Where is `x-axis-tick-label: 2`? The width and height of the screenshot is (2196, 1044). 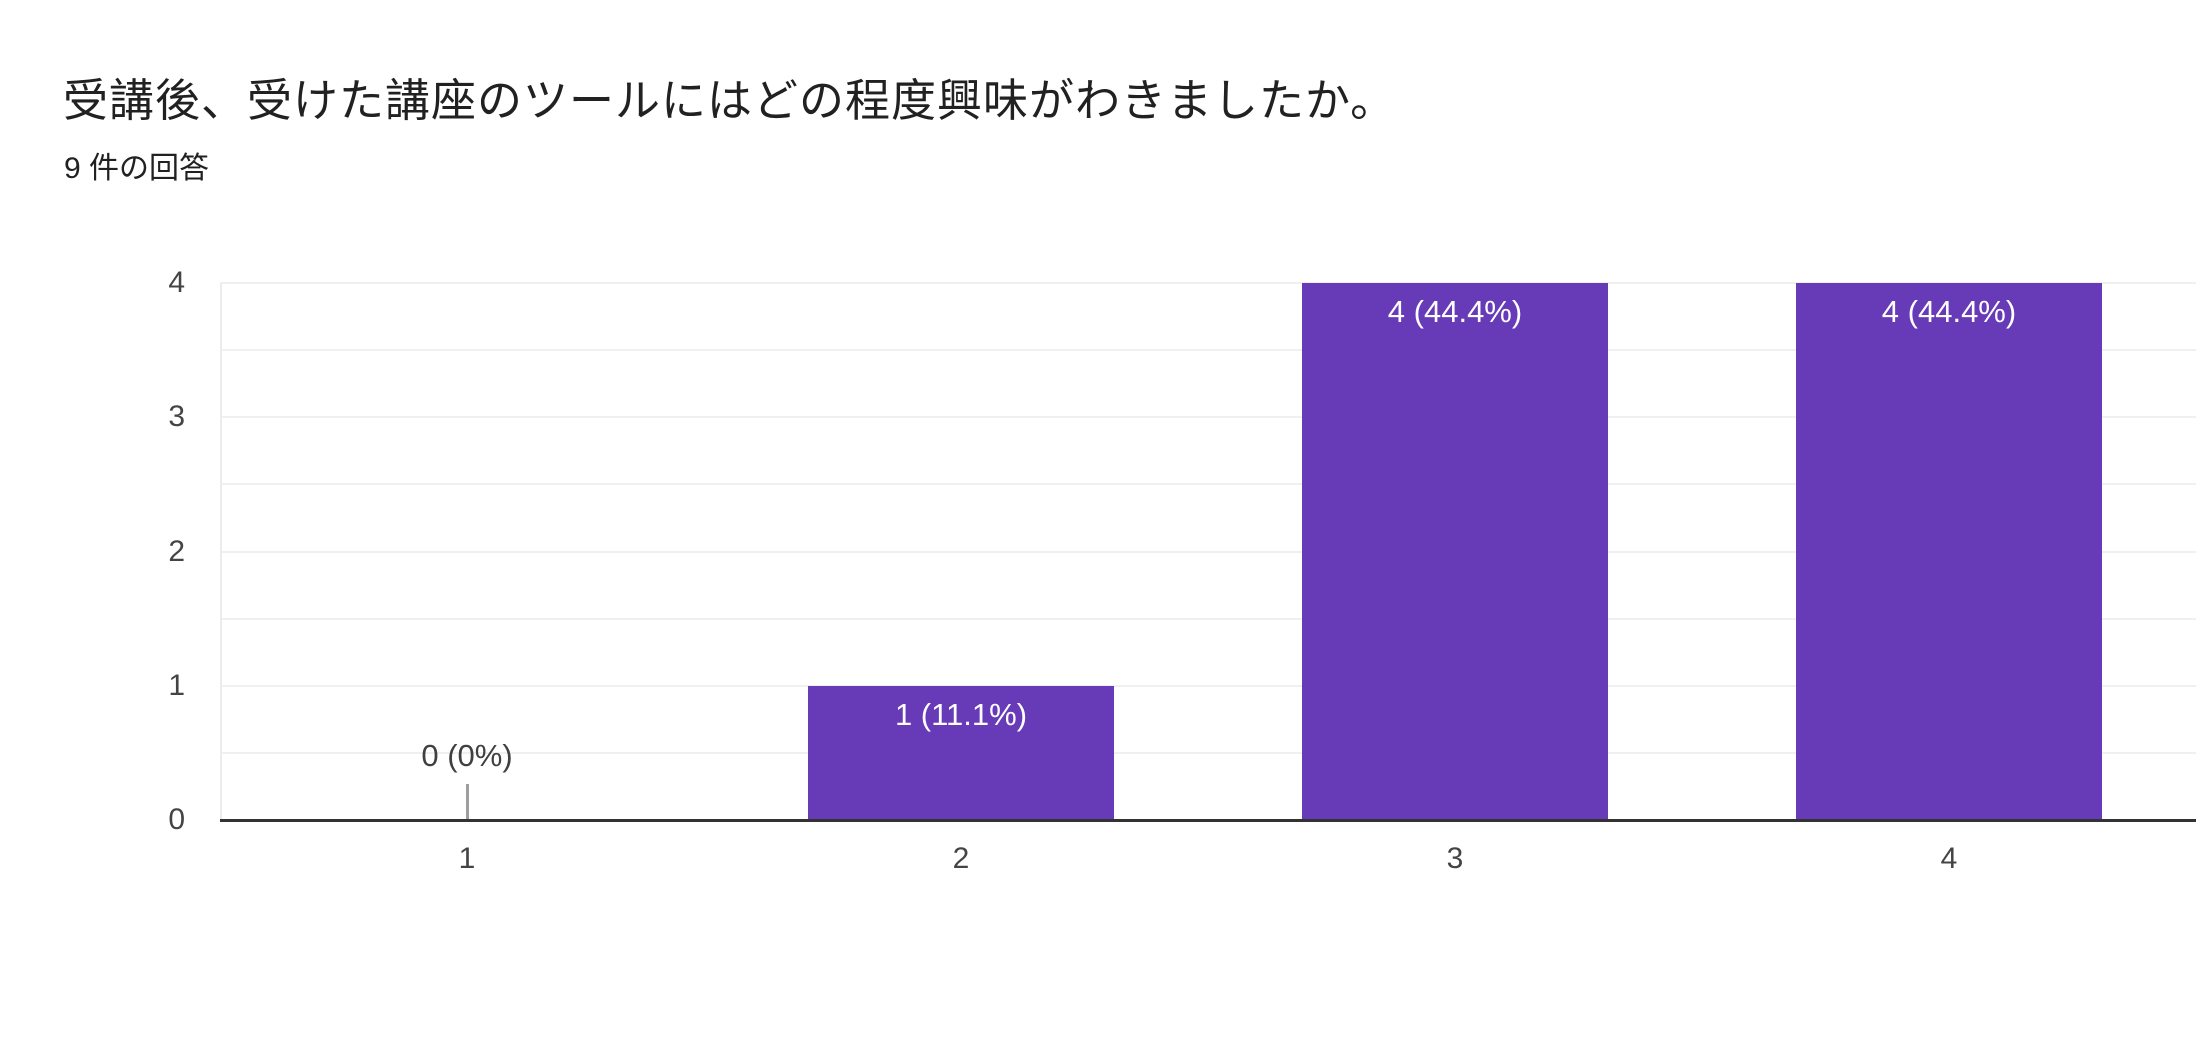 x-axis-tick-label: 2 is located at coordinates (961, 858).